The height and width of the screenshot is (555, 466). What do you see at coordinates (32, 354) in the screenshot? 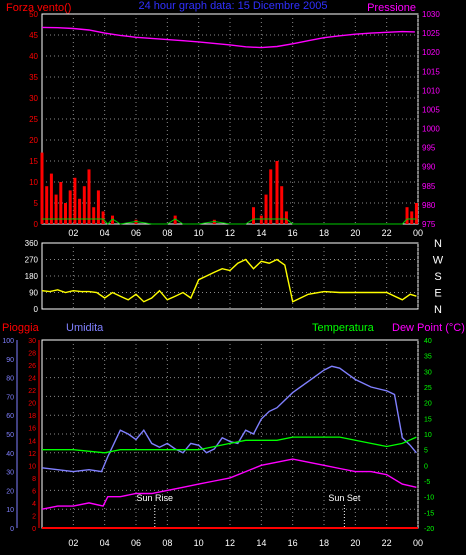
I see `rain-tick-label: 28` at bounding box center [32, 354].